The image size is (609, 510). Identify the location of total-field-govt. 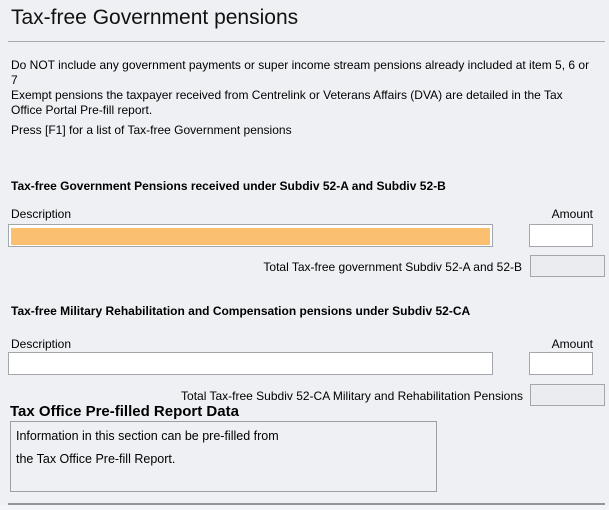
(567, 266).